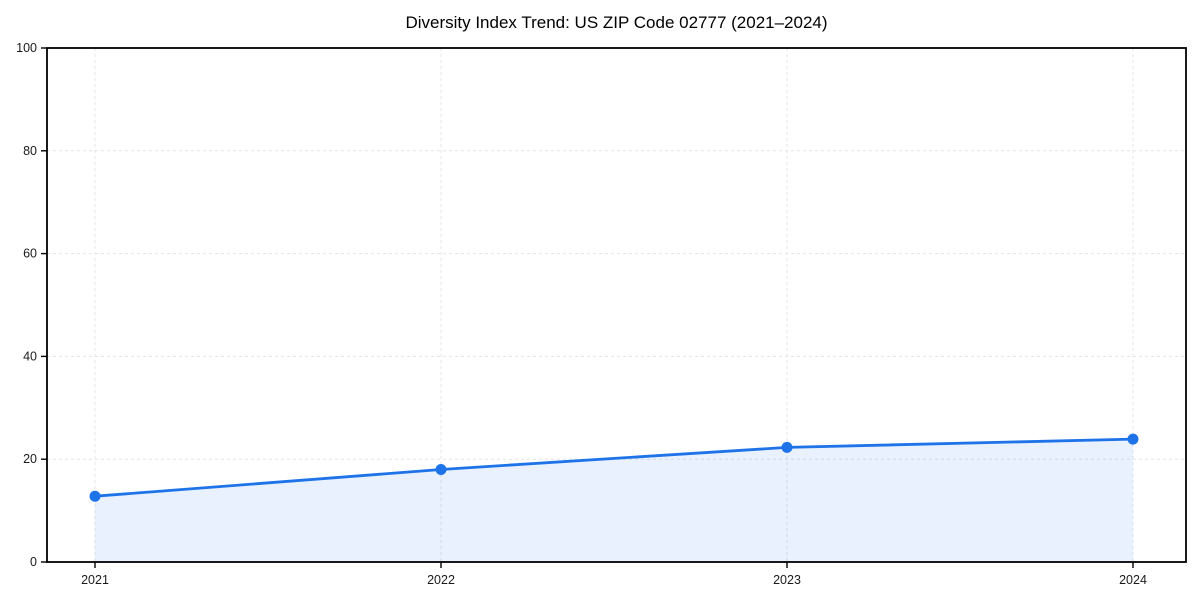 Image resolution: width=1200 pixels, height=600 pixels. Describe the element at coordinates (95, 580) in the screenshot. I see `x-tick-label: 2021` at that location.